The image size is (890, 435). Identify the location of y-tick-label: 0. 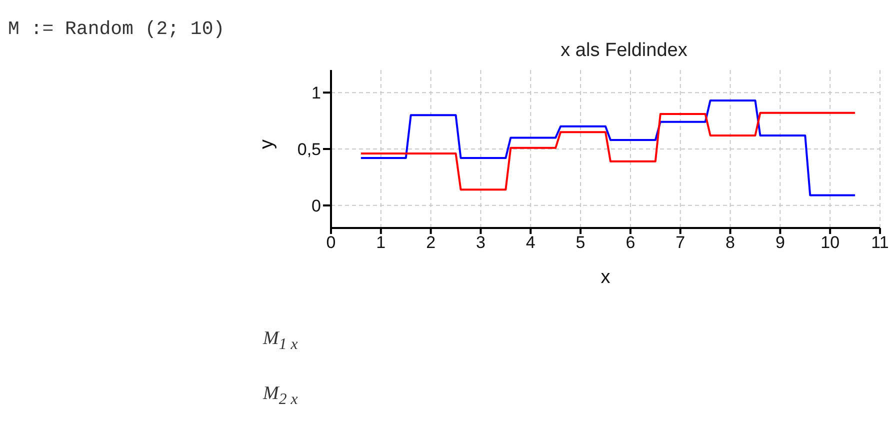
(316, 206).